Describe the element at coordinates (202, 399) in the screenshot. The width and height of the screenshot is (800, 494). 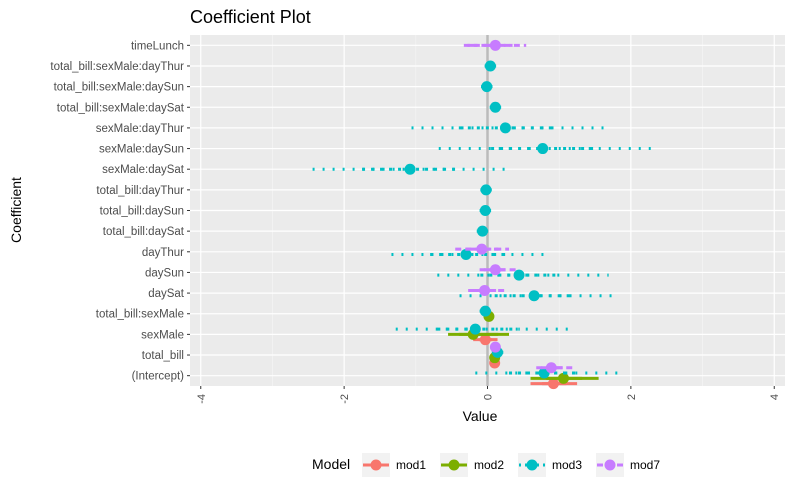
I see `x-tick-label: -4` at that location.